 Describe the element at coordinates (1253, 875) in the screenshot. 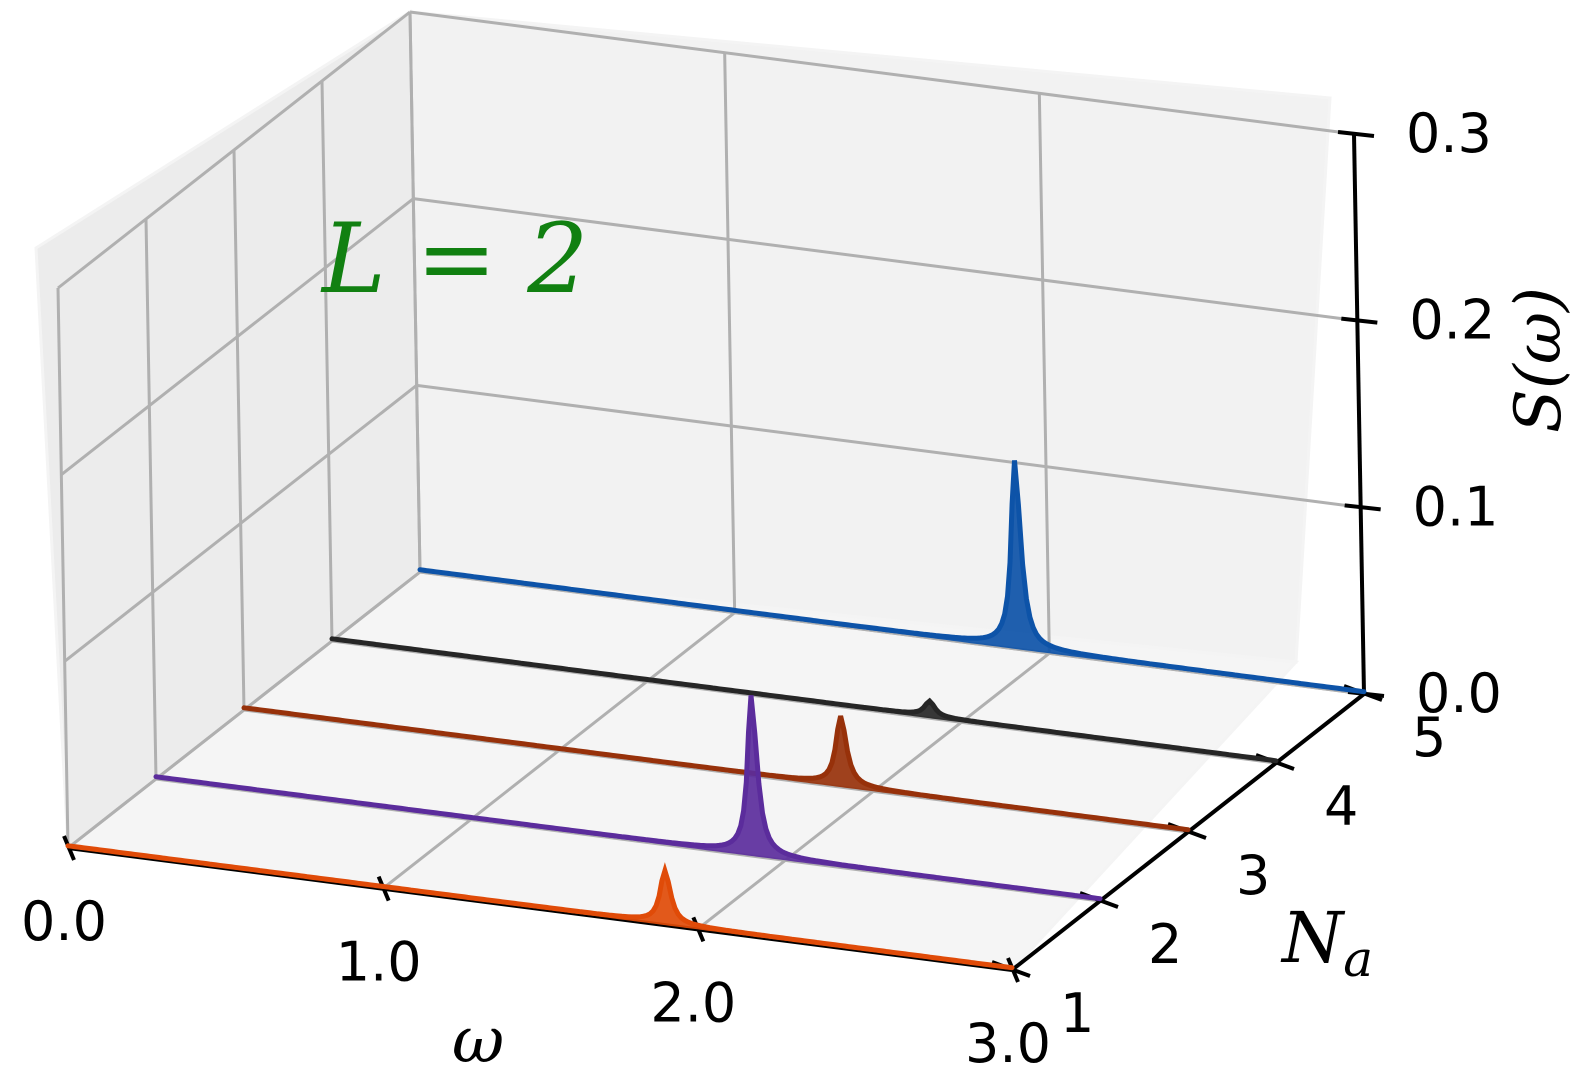

I see `y-tick-label: 3` at that location.